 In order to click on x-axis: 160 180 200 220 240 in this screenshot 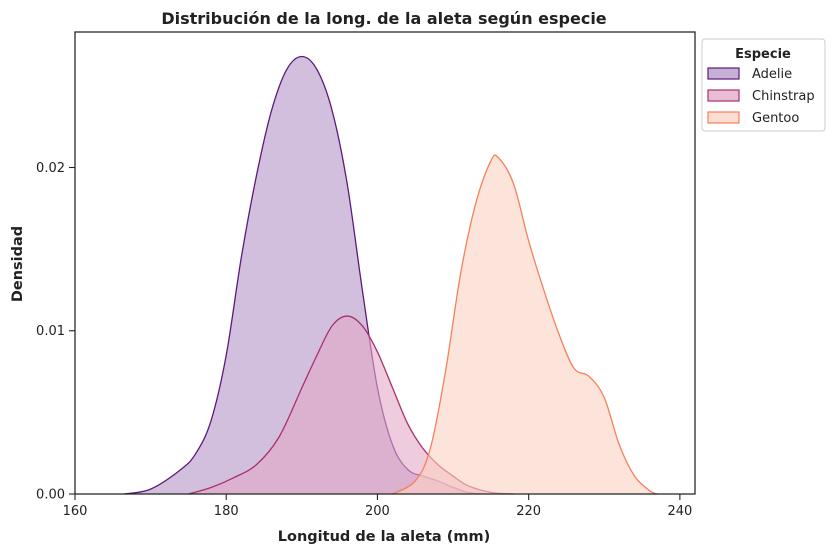, I will do `click(377, 506)`.